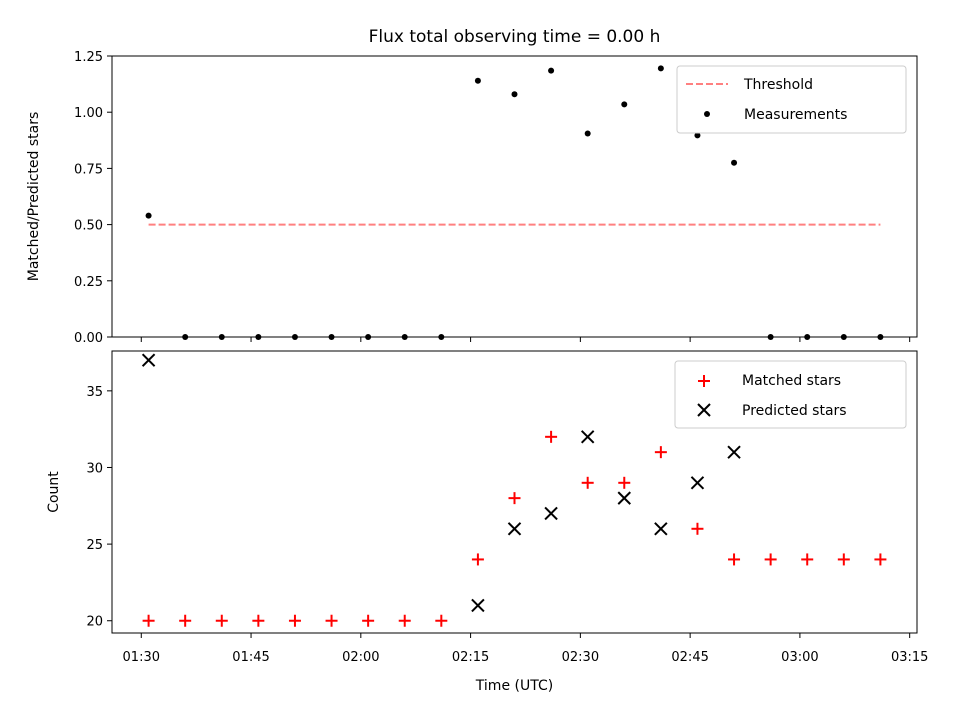  Describe the element at coordinates (94, 468) in the screenshot. I see `bottom-y-tick-label: 30` at that location.